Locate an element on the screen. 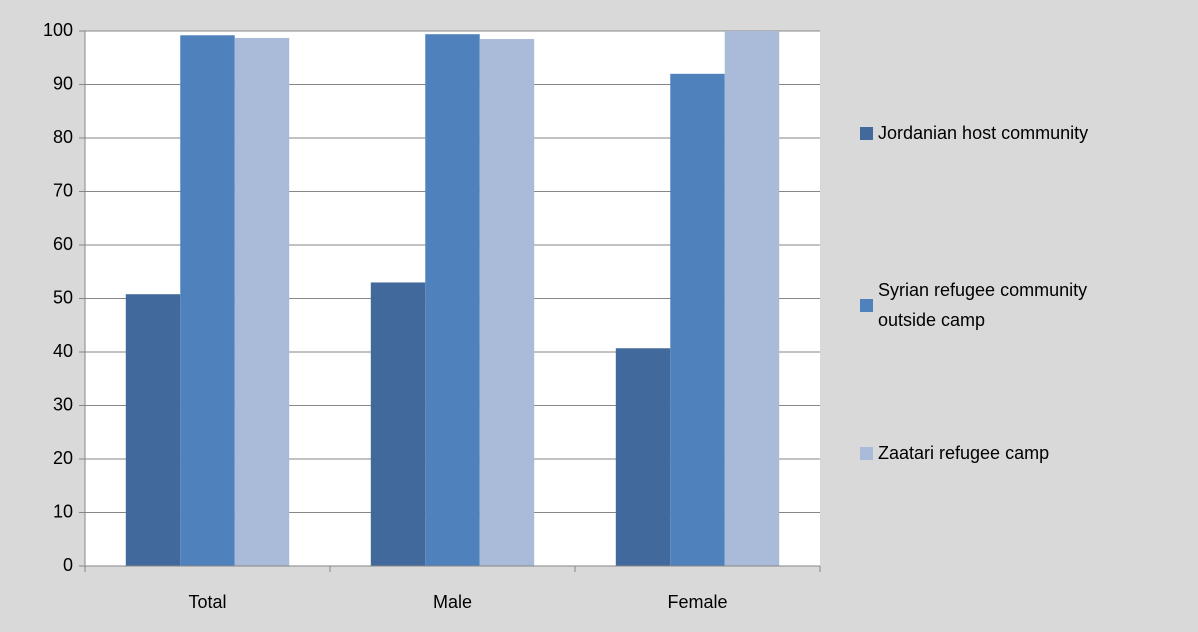 The height and width of the screenshot is (632, 1198). y-tick-label: 0 is located at coordinates (68, 565).